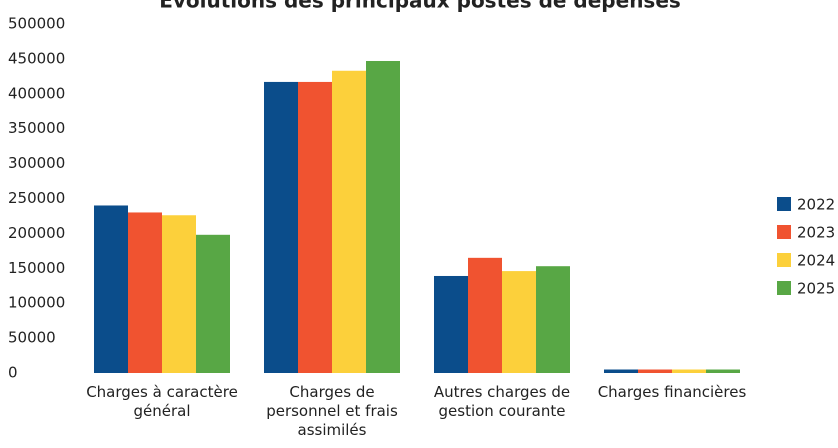 The image size is (838, 448). I want to click on y-tick-label: 350000, so click(36, 128).